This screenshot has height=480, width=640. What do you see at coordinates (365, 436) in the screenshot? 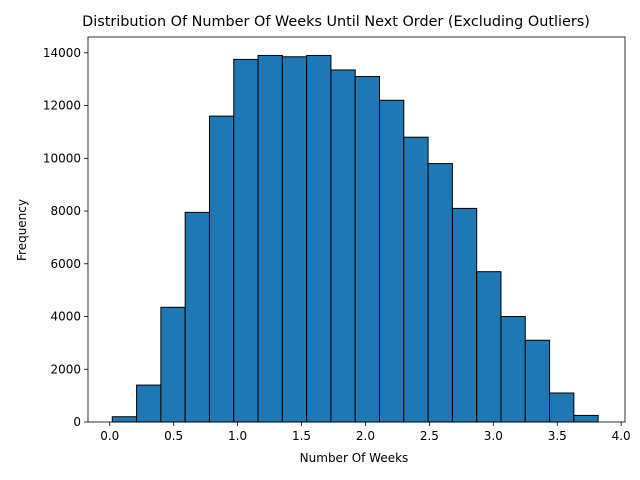
I see `x-tick-label: 2.0` at bounding box center [365, 436].